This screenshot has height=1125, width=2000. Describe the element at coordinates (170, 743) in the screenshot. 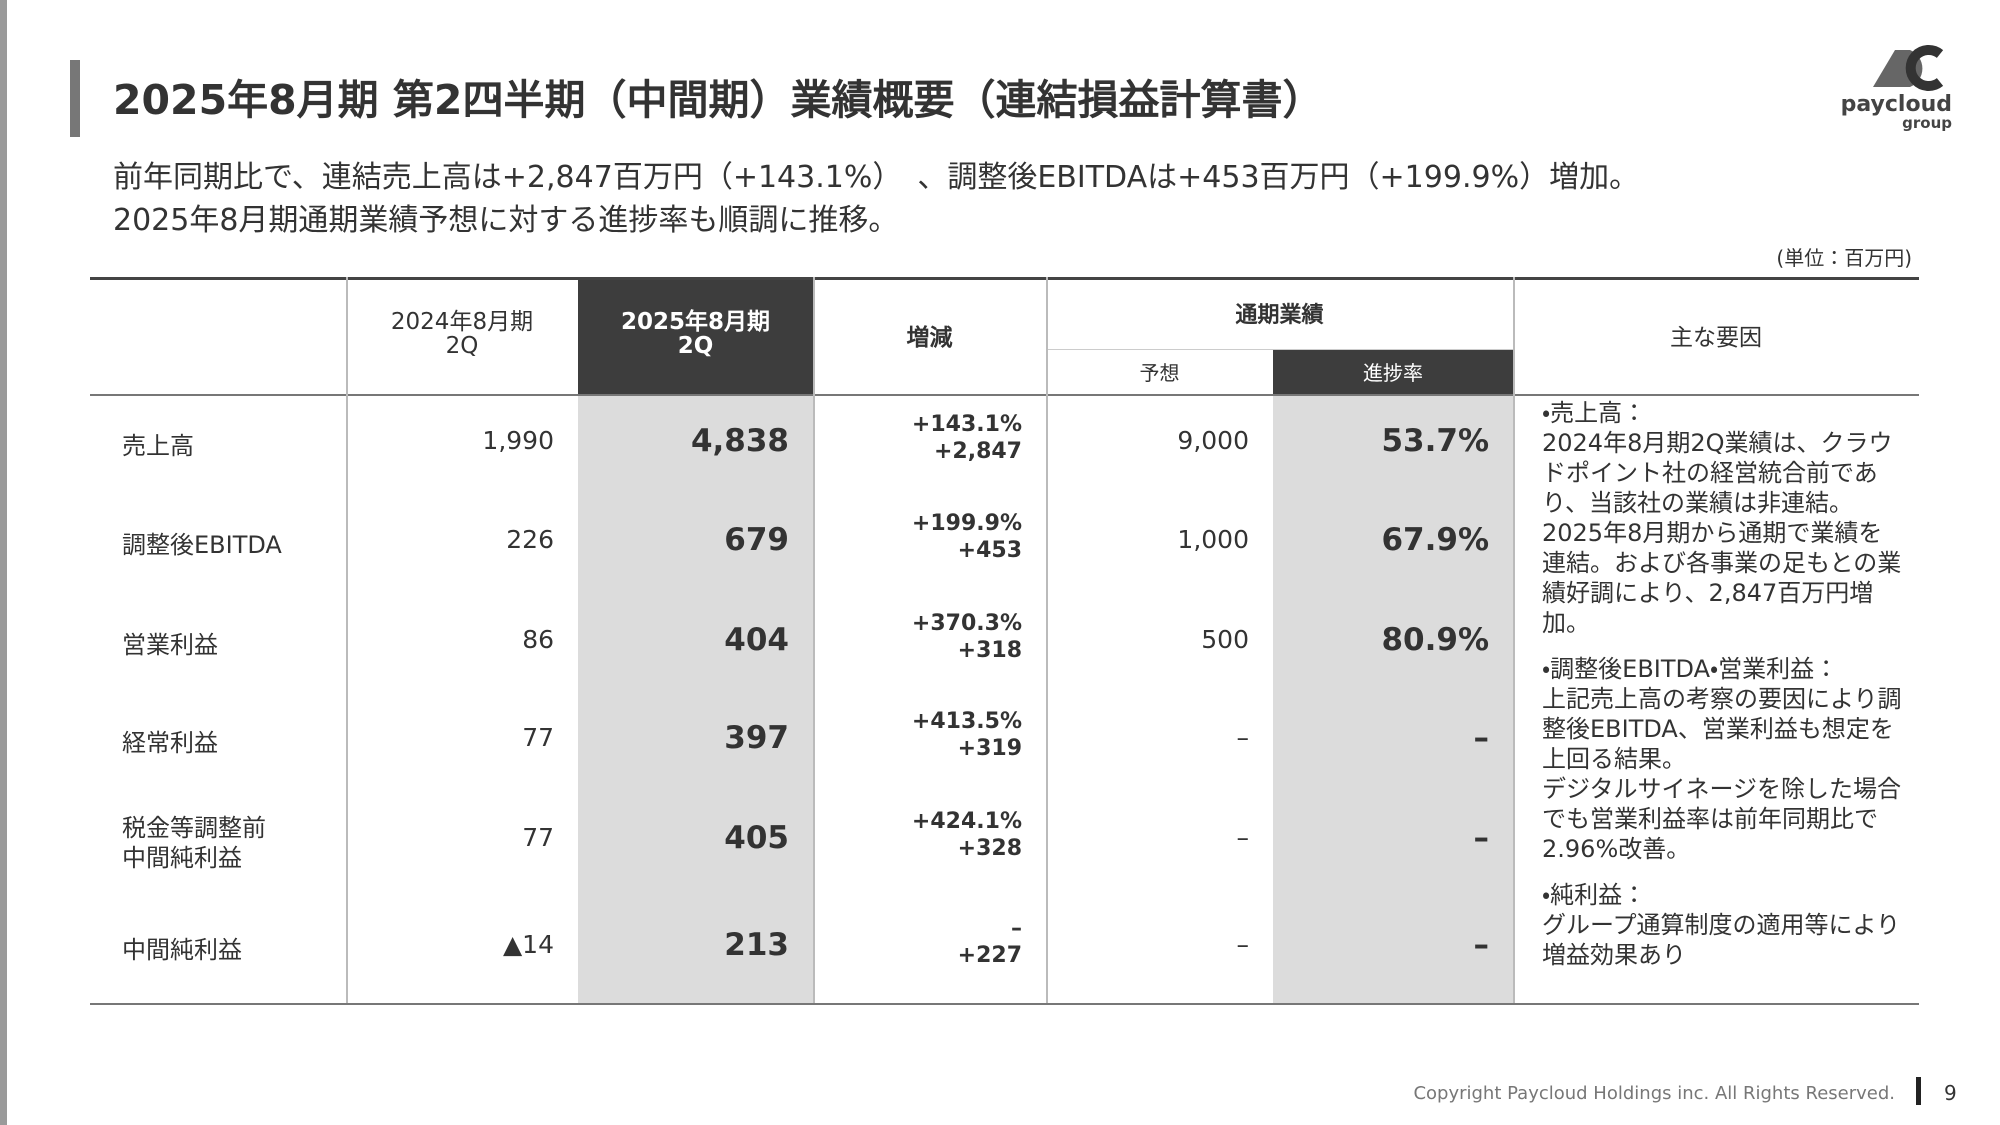

I see `row-label: 経常利益` at that location.